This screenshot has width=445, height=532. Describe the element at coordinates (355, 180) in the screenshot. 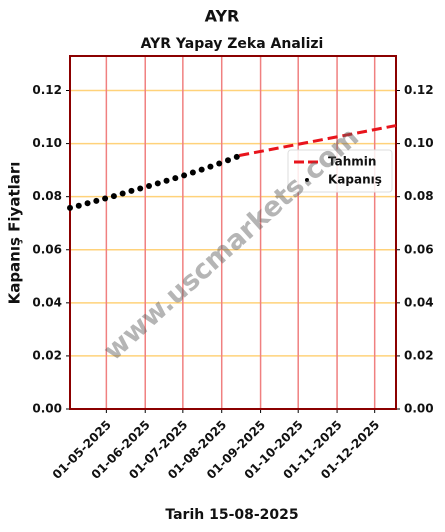

I see `legend-label: Kapanış` at that location.